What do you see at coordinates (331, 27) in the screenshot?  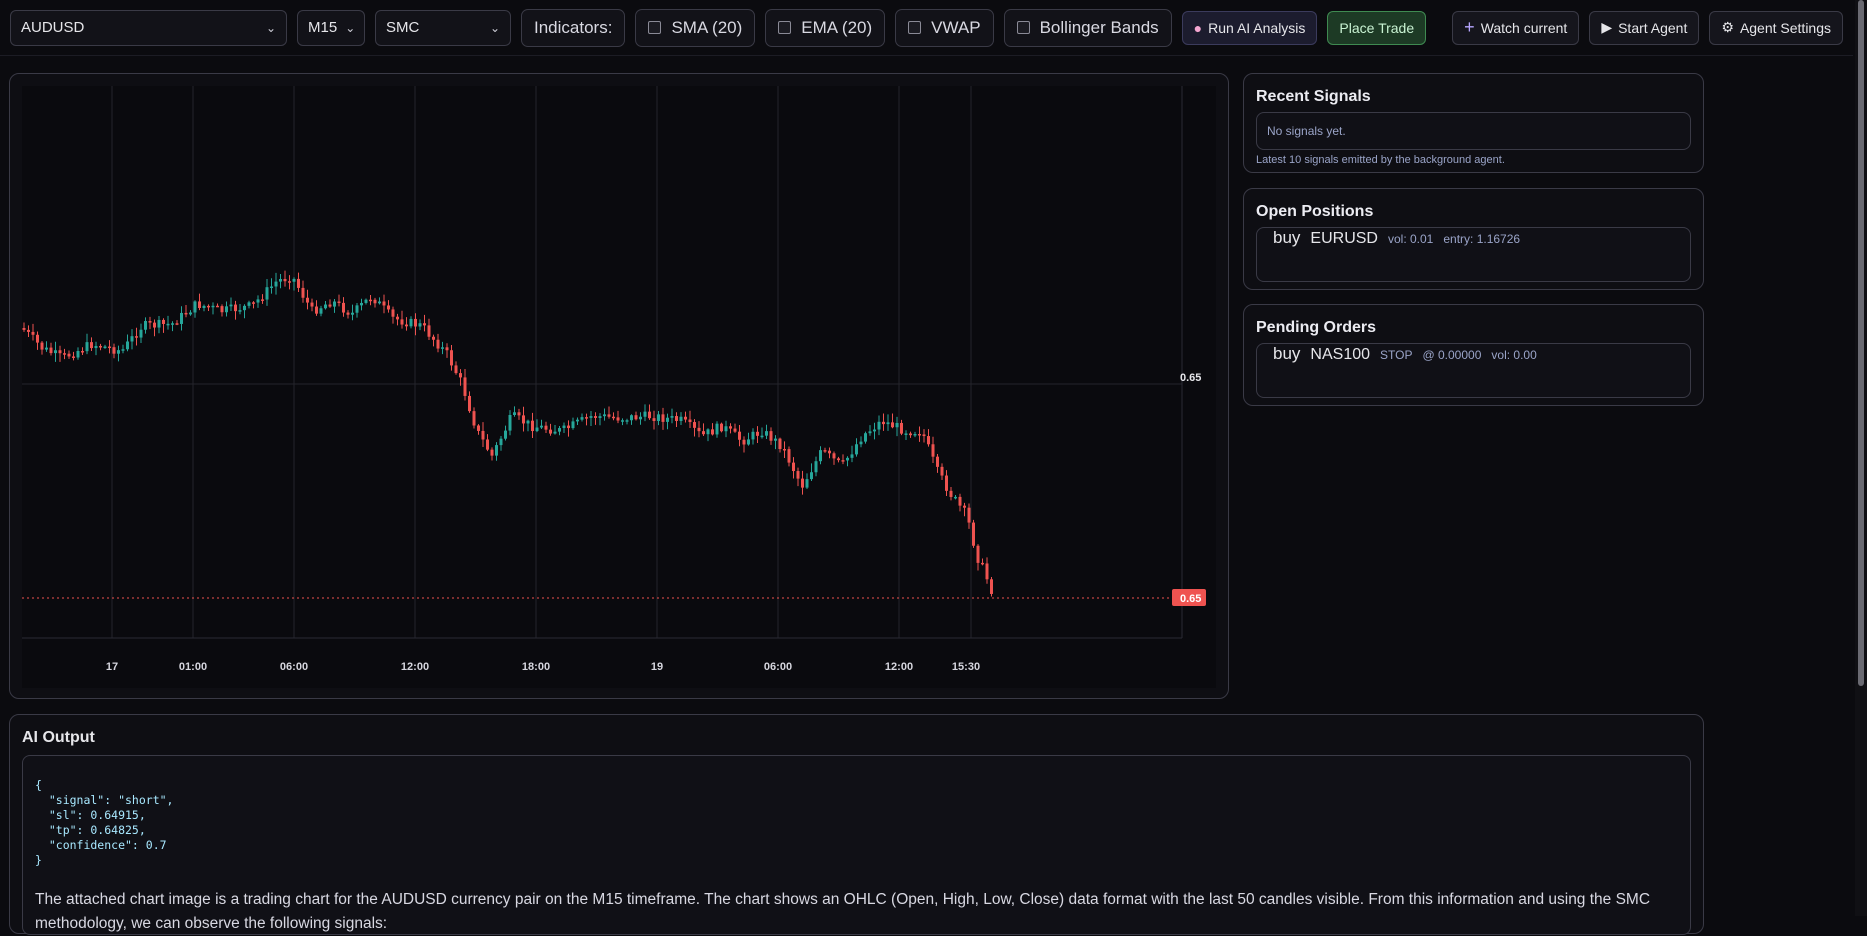 I see `timeframe-select: M15 ⌄` at bounding box center [331, 27].